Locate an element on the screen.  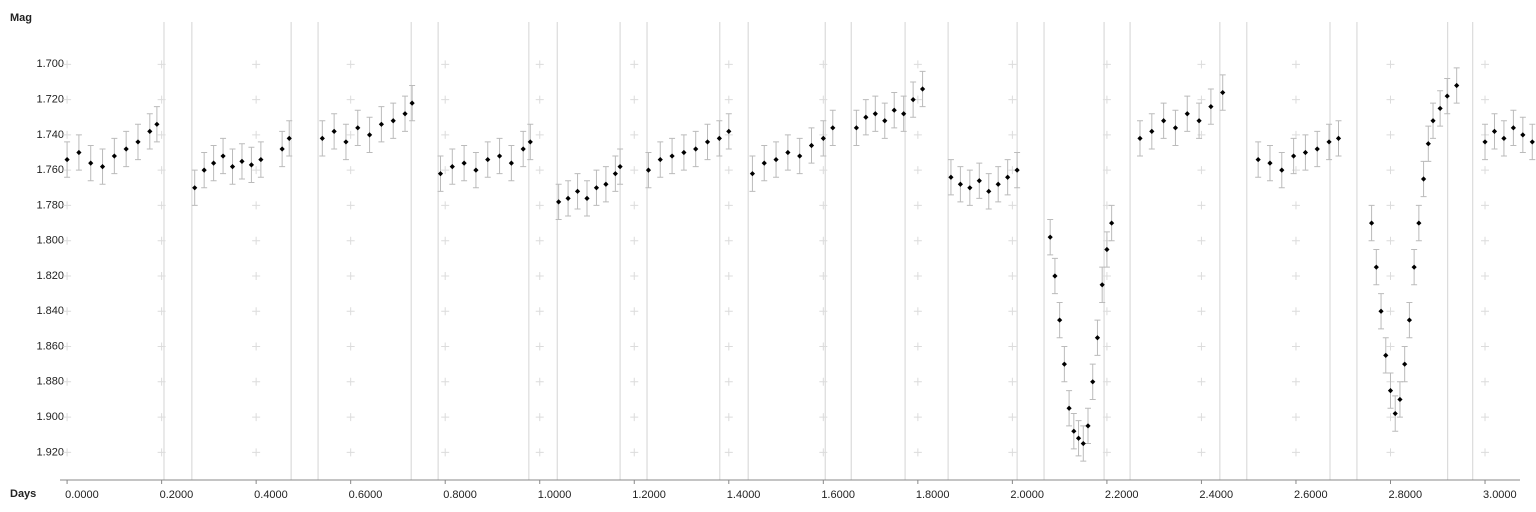
x-tick-label: 0.4000 is located at coordinates (271, 495).